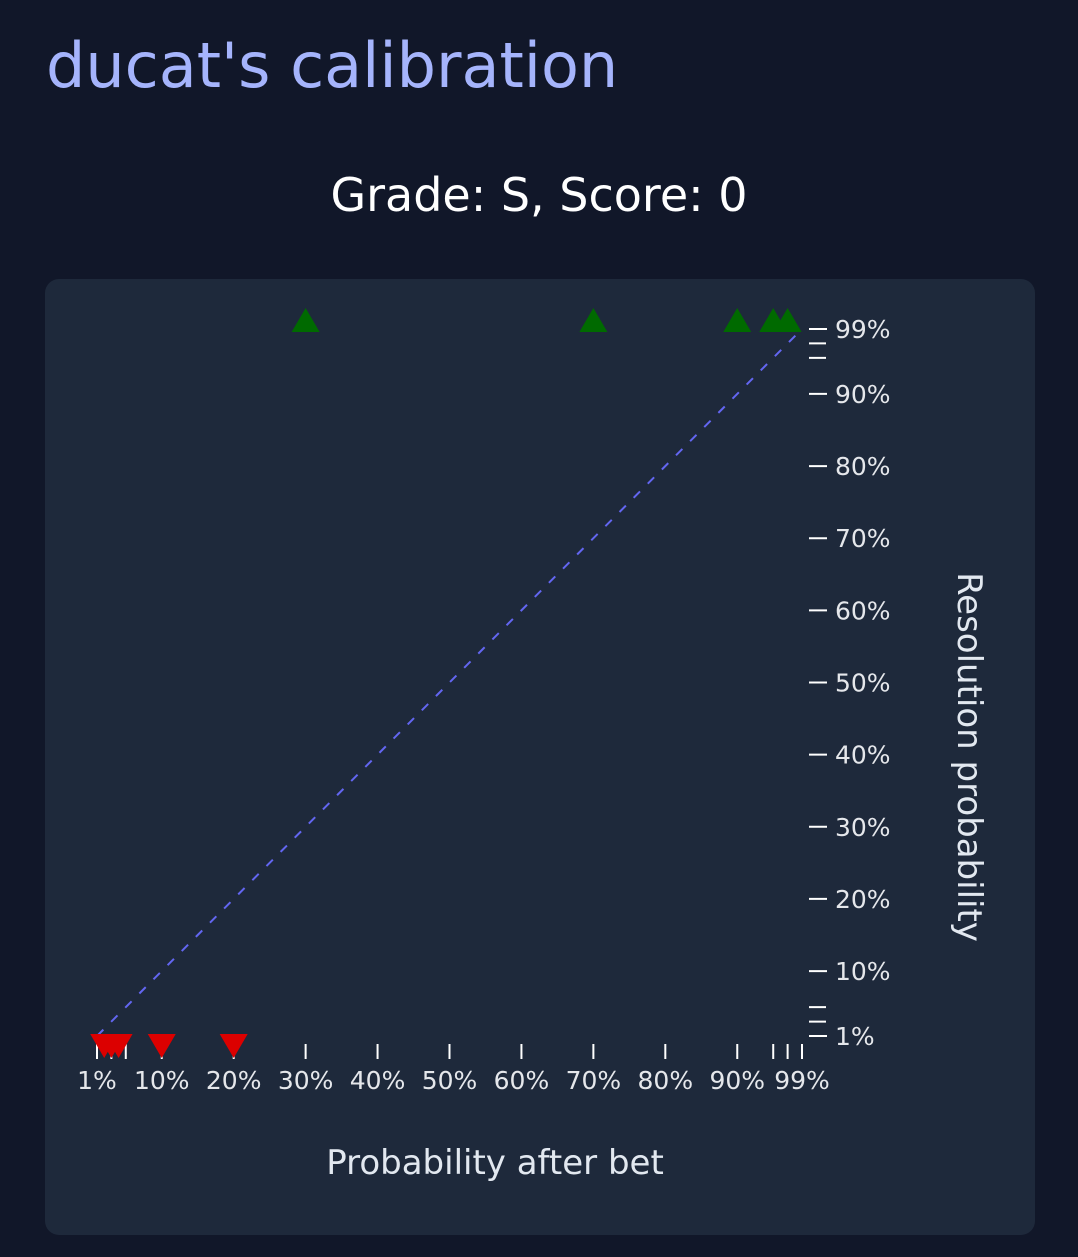 The width and height of the screenshot is (1078, 1257). What do you see at coordinates (495, 1163) in the screenshot?
I see `x-axis-title: Probability after bet` at bounding box center [495, 1163].